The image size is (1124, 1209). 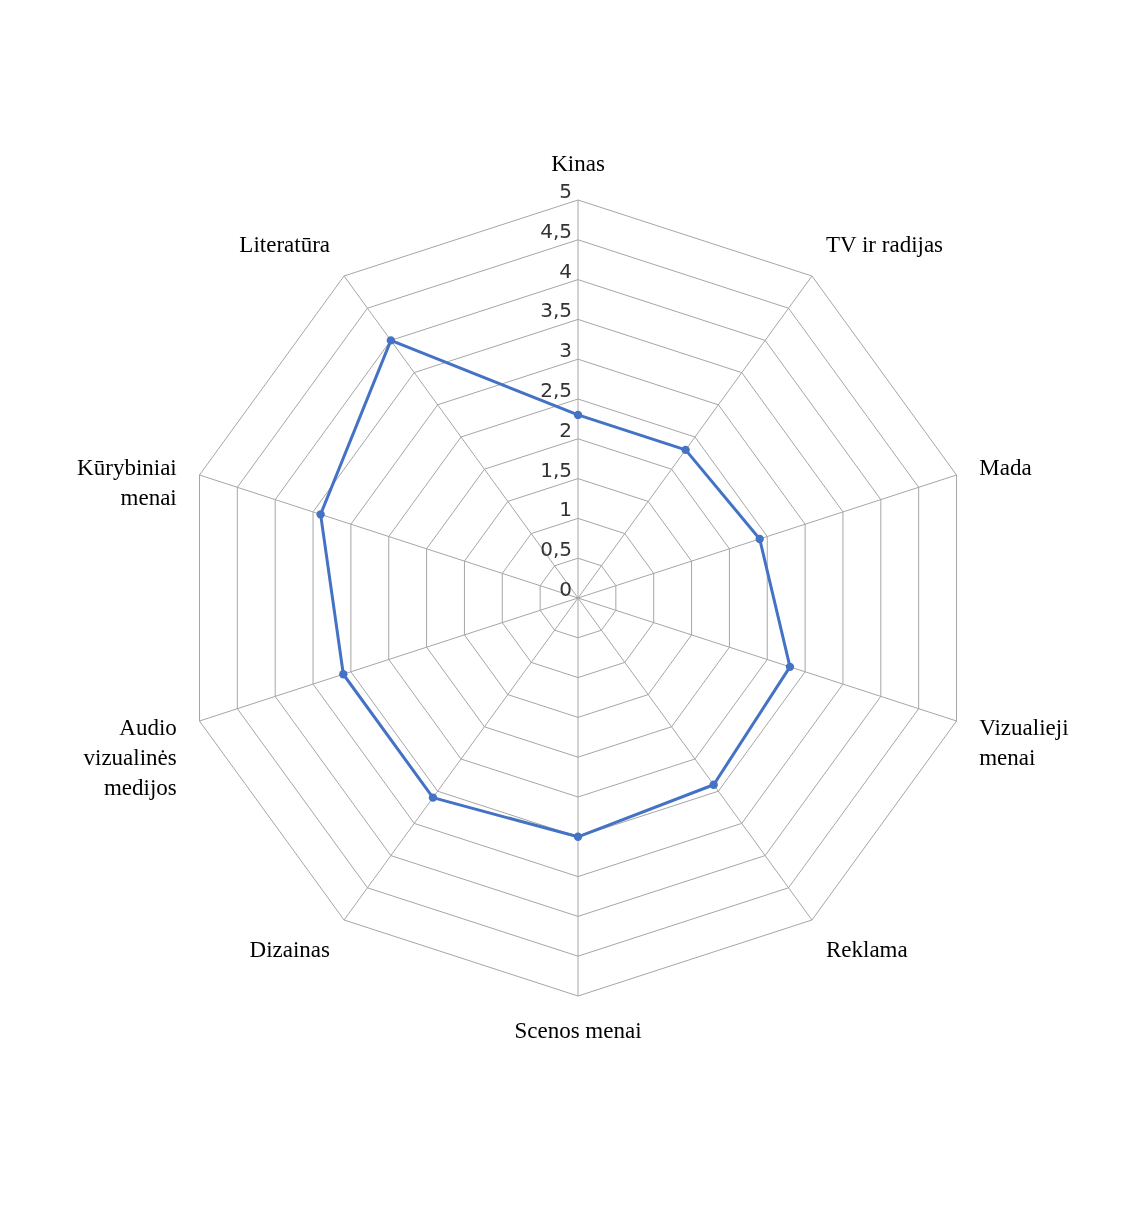 What do you see at coordinates (130, 758) in the screenshot?
I see `spoke-label: Audio vizualinės medijos` at bounding box center [130, 758].